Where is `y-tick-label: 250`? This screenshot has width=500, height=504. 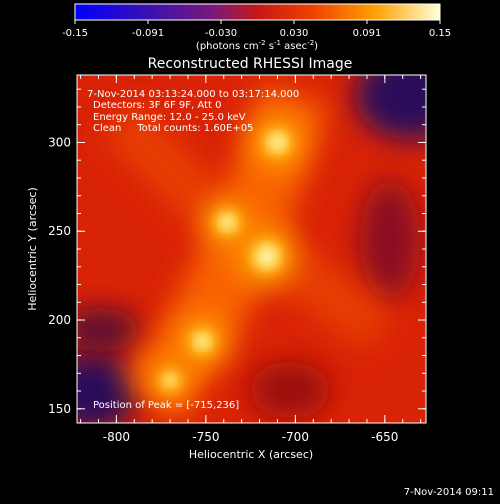
y-tick-label: 250 is located at coordinates (59, 231).